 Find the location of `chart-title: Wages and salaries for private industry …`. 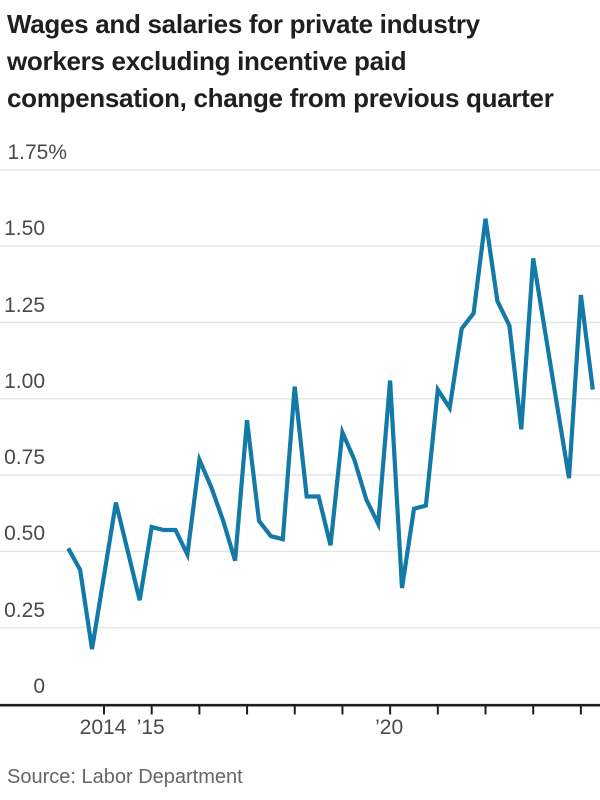

chart-title: Wages and salaries for private industry … is located at coordinates (303, 61).